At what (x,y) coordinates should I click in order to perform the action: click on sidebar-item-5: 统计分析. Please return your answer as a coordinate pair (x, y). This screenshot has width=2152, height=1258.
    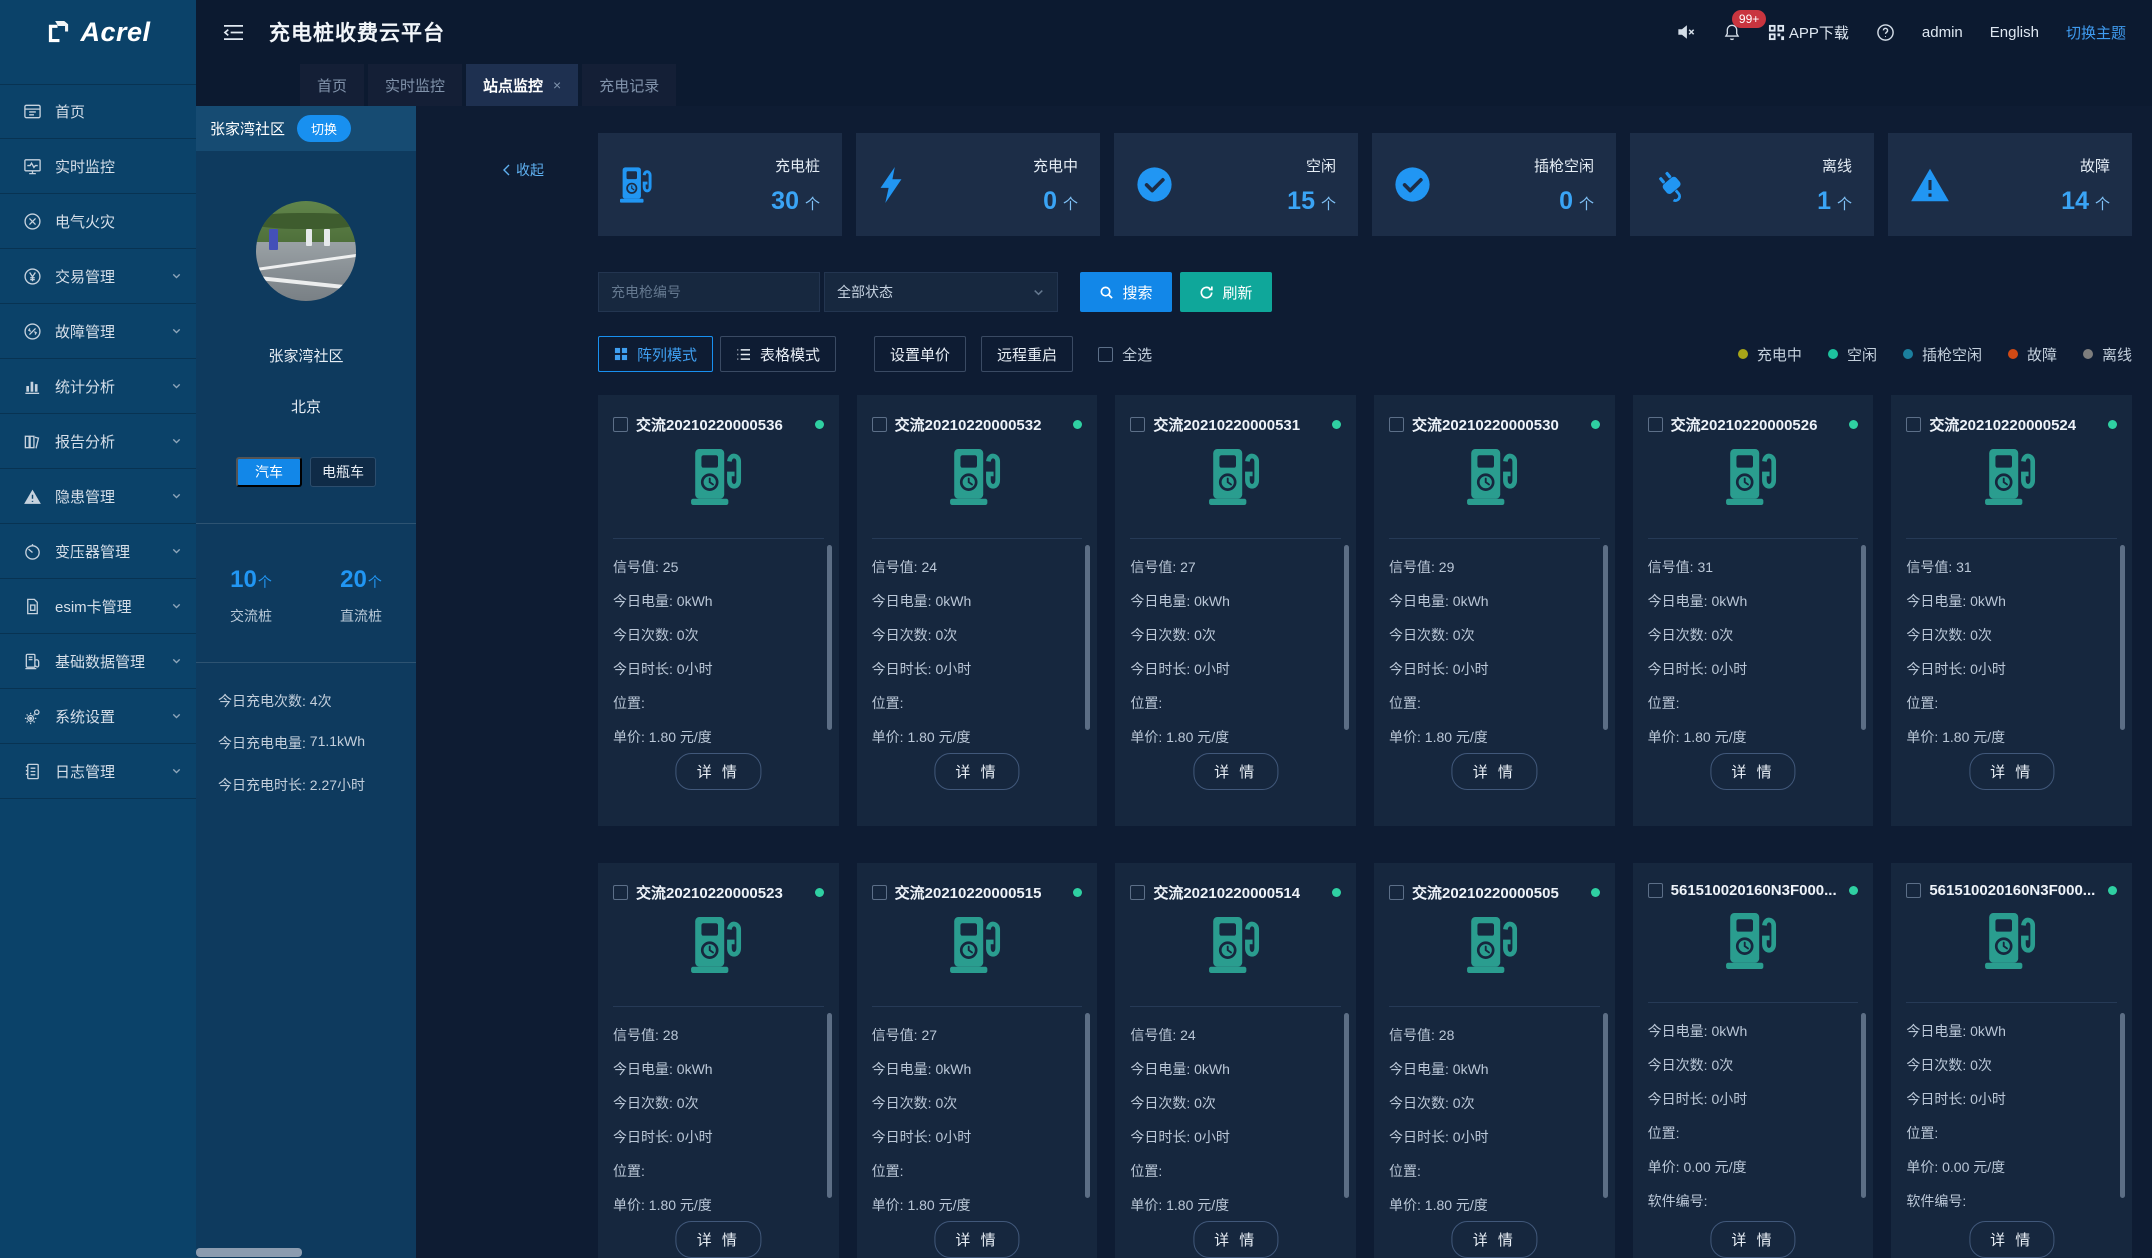
    Looking at the image, I should click on (98, 386).